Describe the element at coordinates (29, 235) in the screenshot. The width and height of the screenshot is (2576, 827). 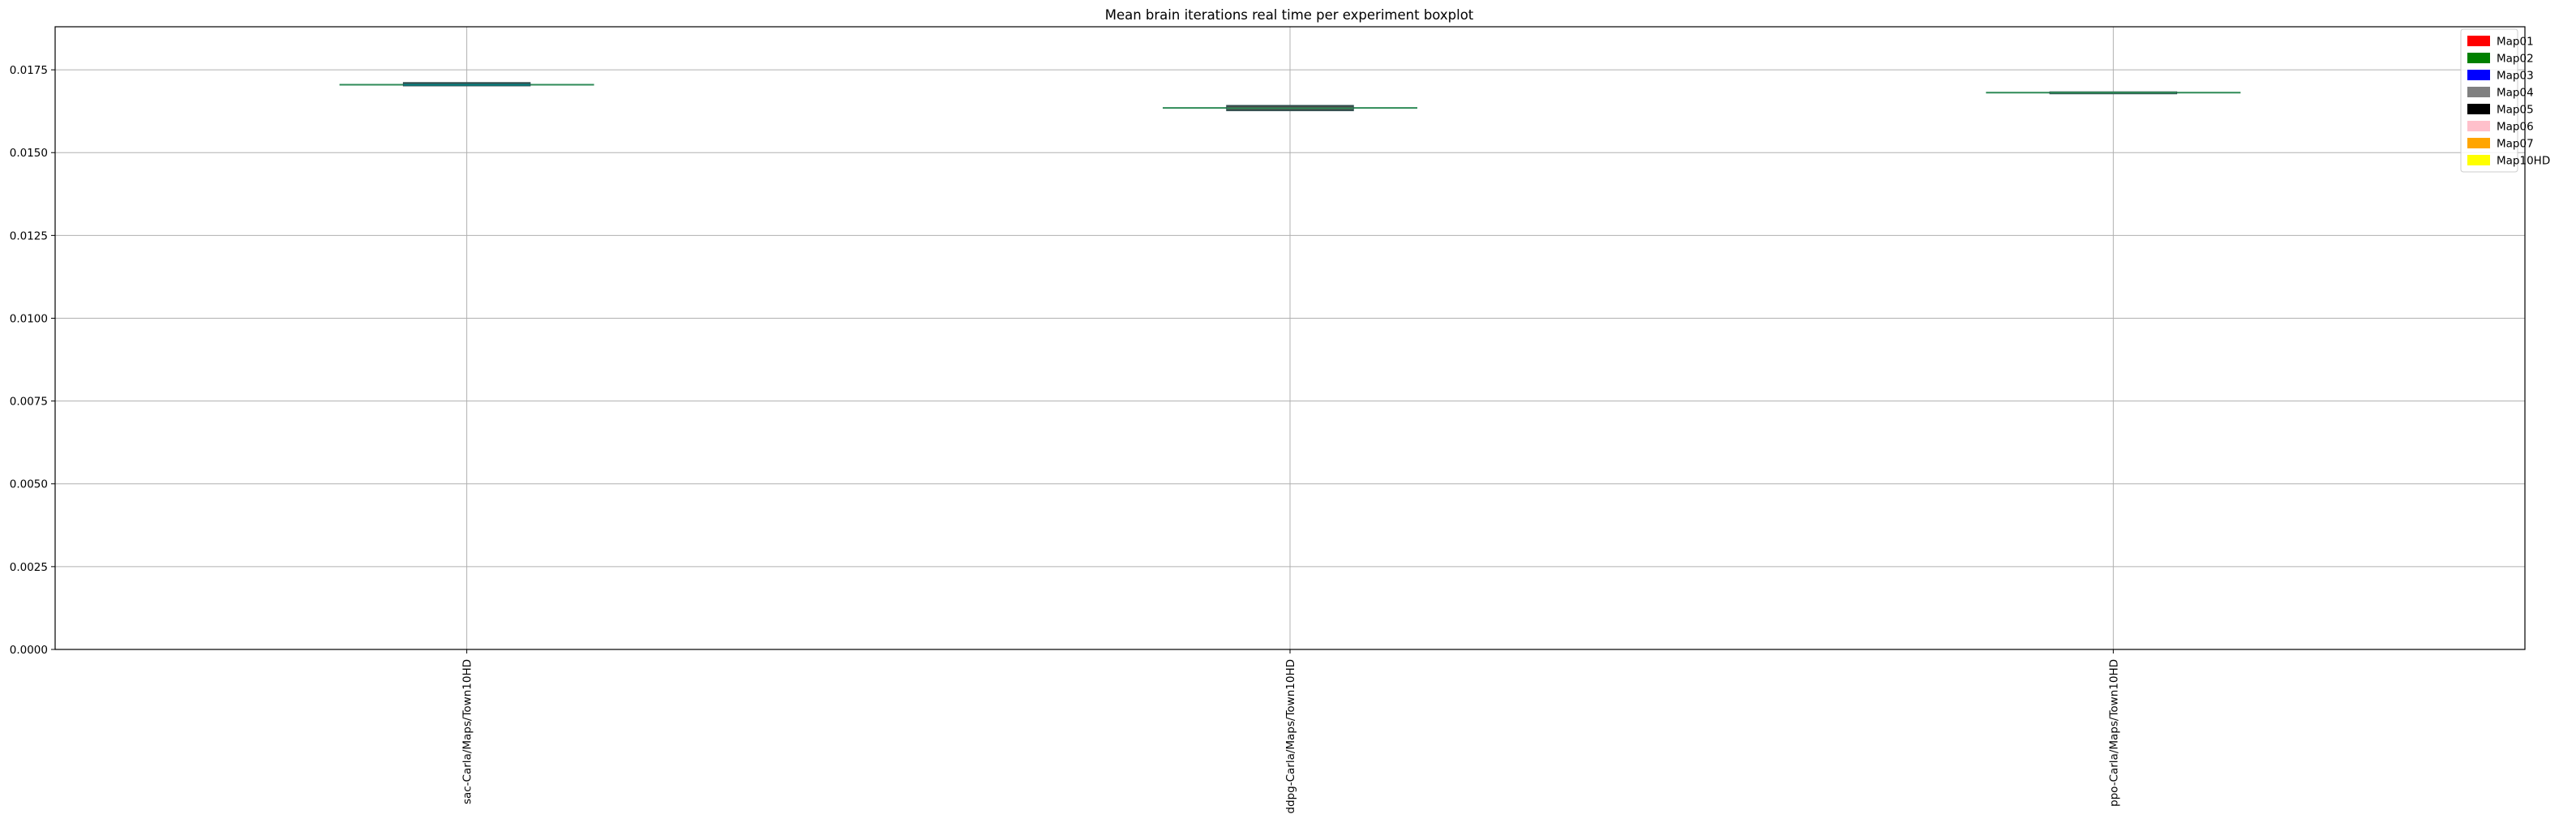
I see `y-tick-label: 0.0125` at that location.